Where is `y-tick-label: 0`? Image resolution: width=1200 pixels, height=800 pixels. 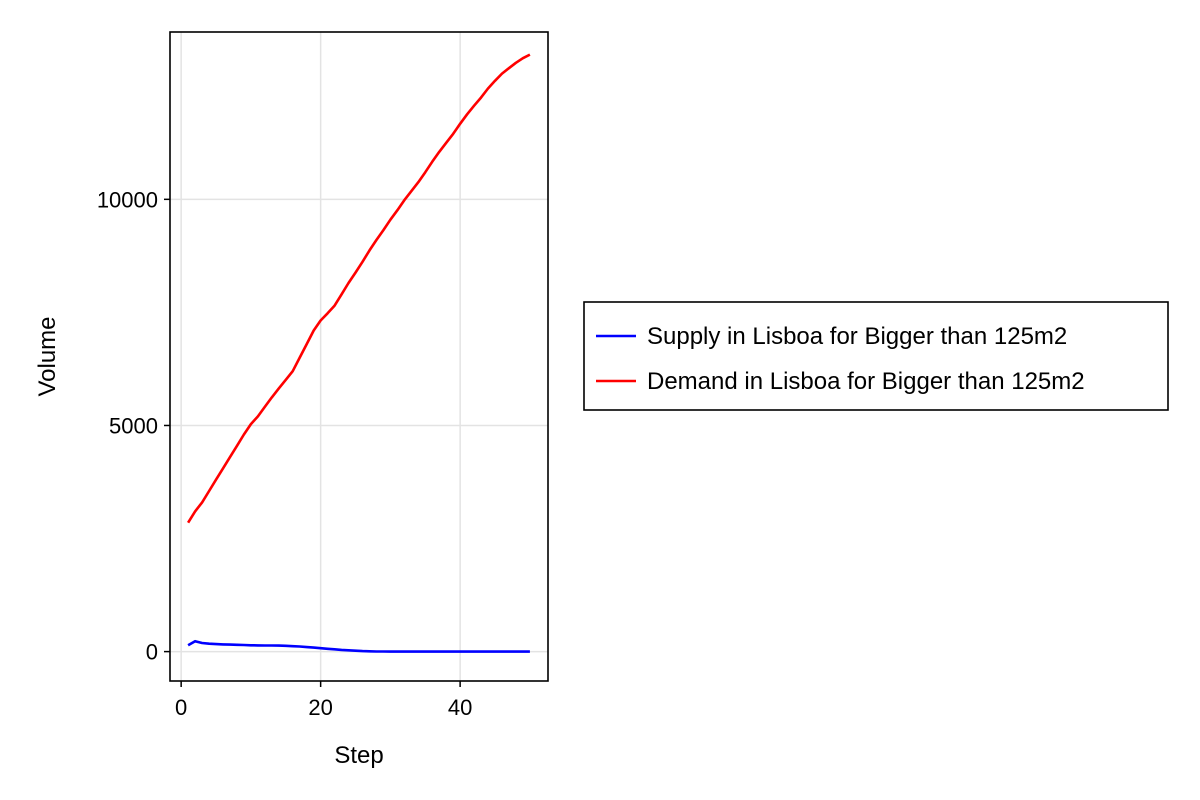
y-tick-label: 0 is located at coordinates (152, 652).